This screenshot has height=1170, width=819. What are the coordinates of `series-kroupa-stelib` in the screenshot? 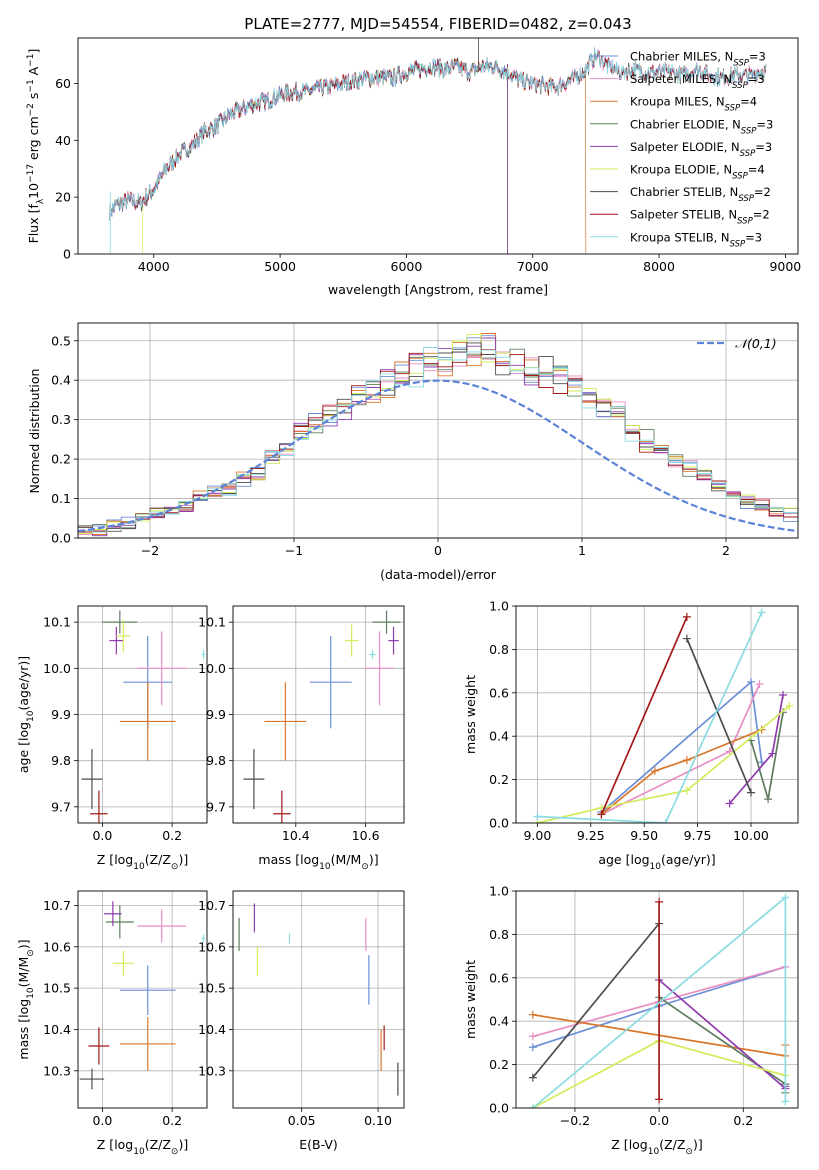 It's located at (649, 715).